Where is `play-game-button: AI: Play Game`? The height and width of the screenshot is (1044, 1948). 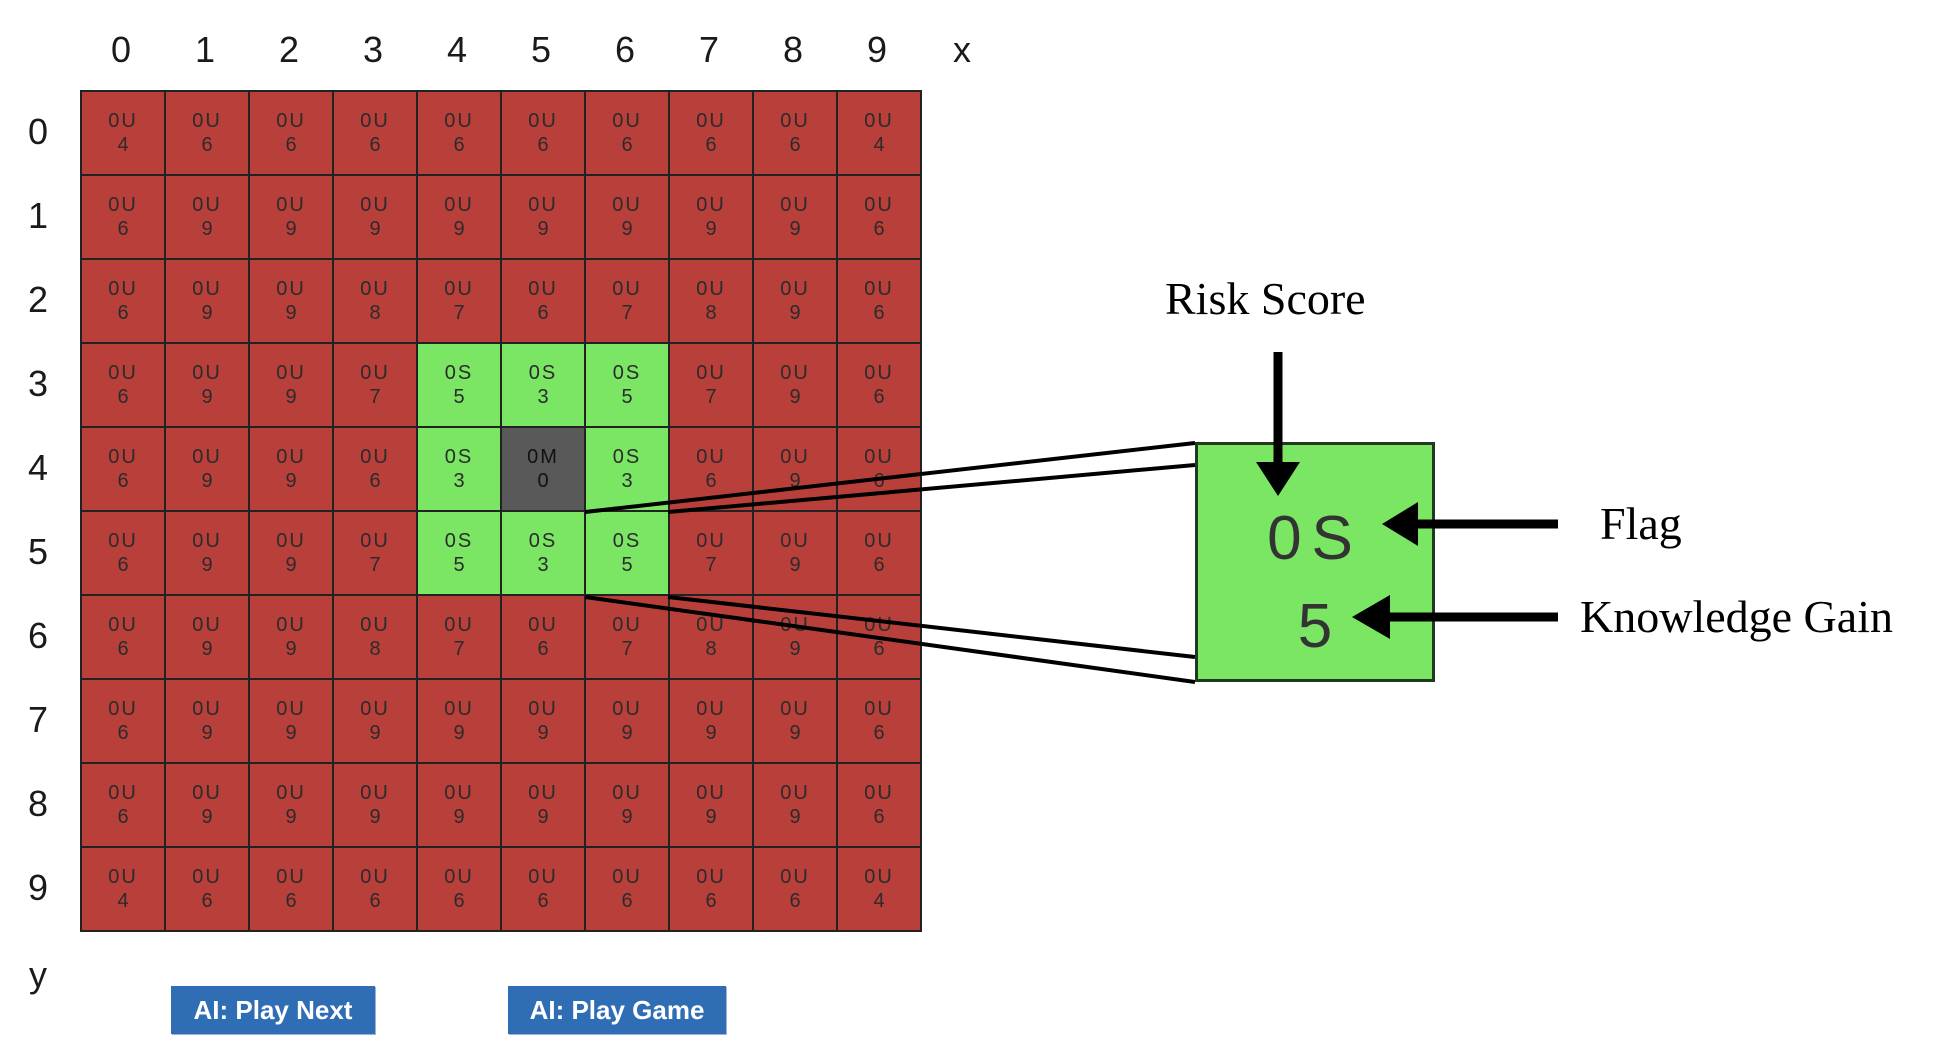
play-game-button: AI: Play Game is located at coordinates (617, 1010).